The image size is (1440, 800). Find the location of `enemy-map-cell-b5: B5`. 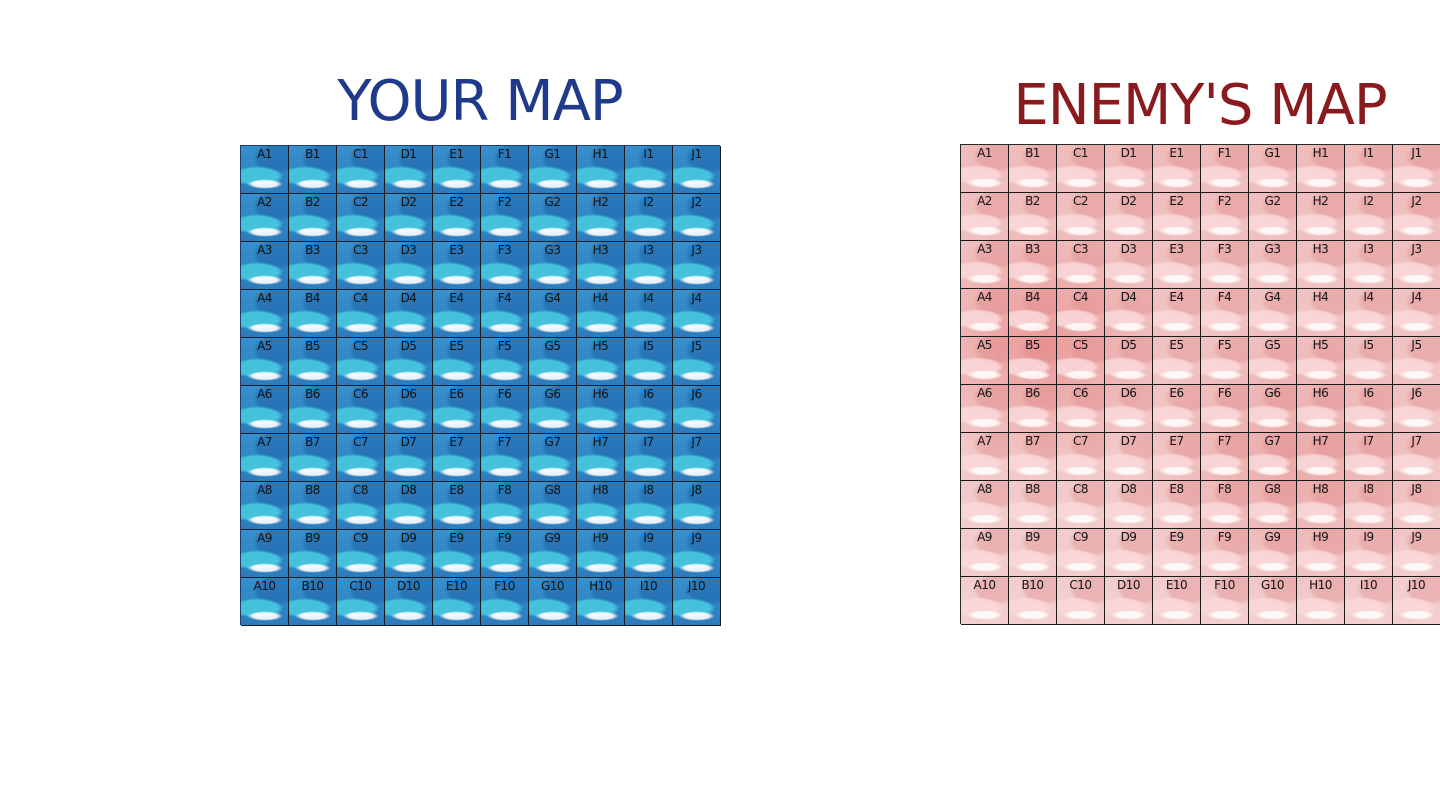

enemy-map-cell-b5: B5 is located at coordinates (1033, 361).